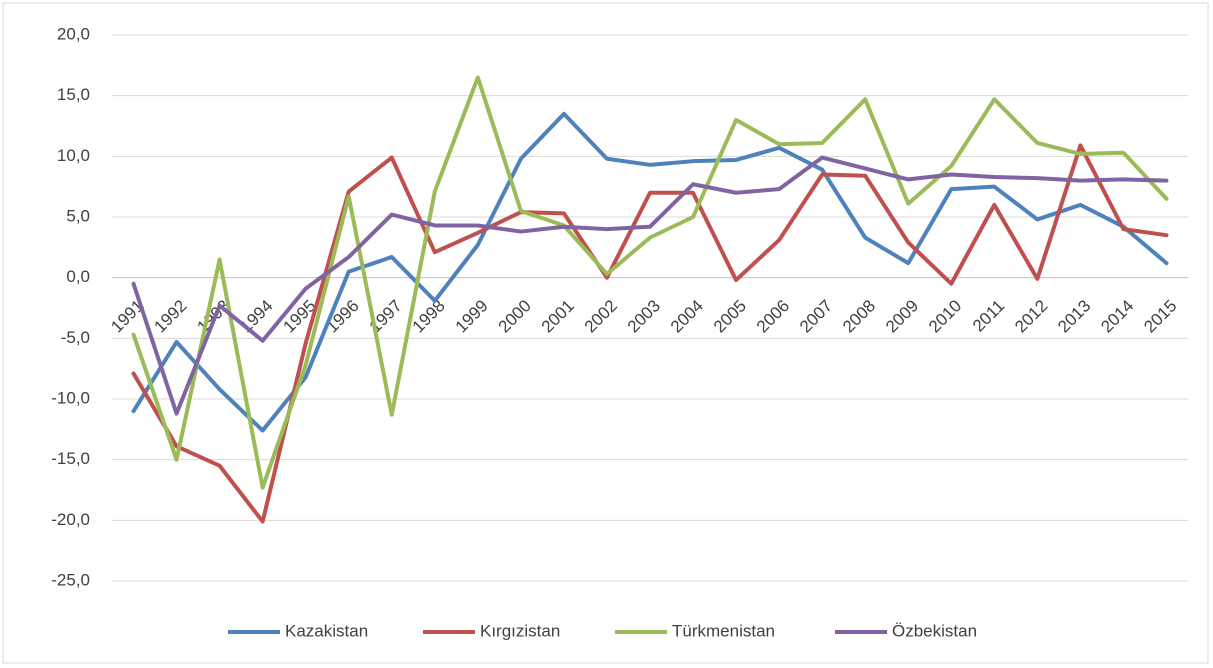  I want to click on y-tick-label: 20,0, so click(73, 33).